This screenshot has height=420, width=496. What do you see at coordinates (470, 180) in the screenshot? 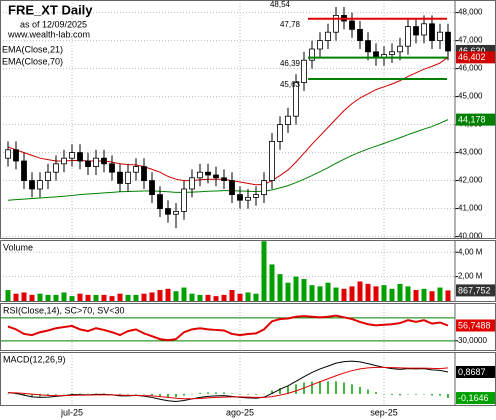
I see `y-tick-label: 42,000` at bounding box center [470, 180].